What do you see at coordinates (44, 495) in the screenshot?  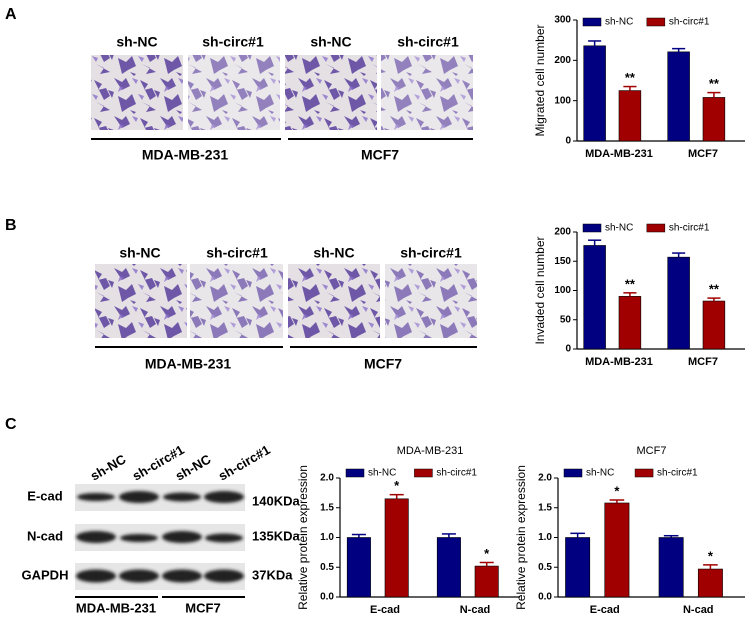 I see `row-label: E-cad` at bounding box center [44, 495].